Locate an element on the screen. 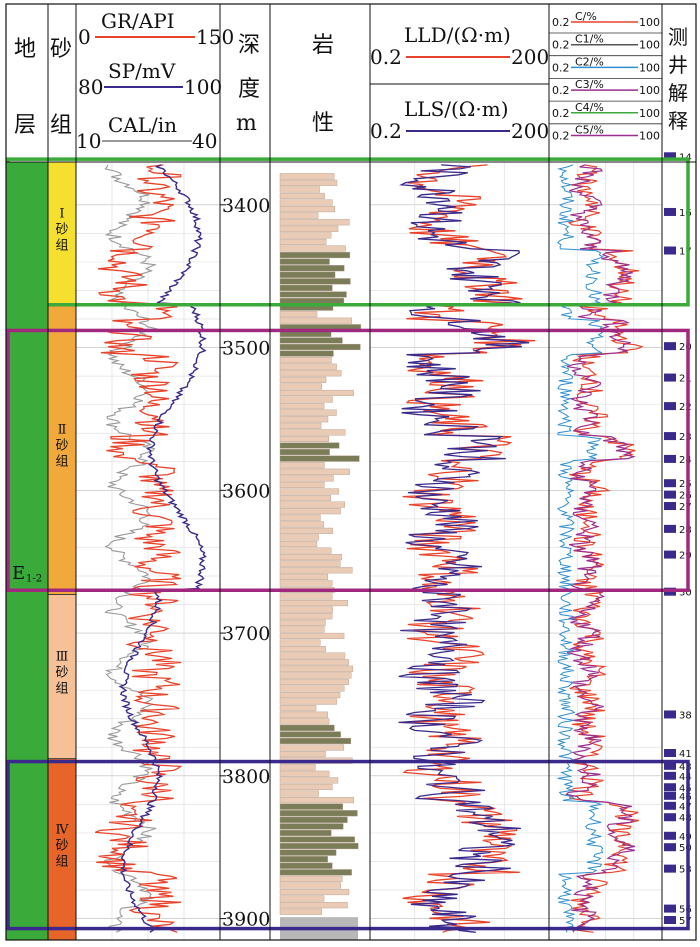 Image resolution: width=700 pixels, height=947 pixels. cal-min-label: 10 is located at coordinates (88, 141).